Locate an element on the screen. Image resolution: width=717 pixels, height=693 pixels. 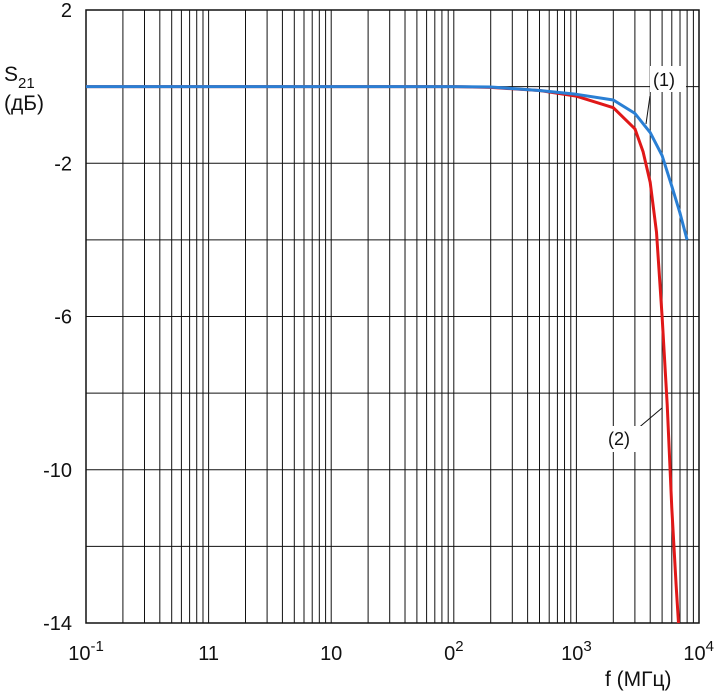
curve-1-label-bg is located at coordinates (668, 79).